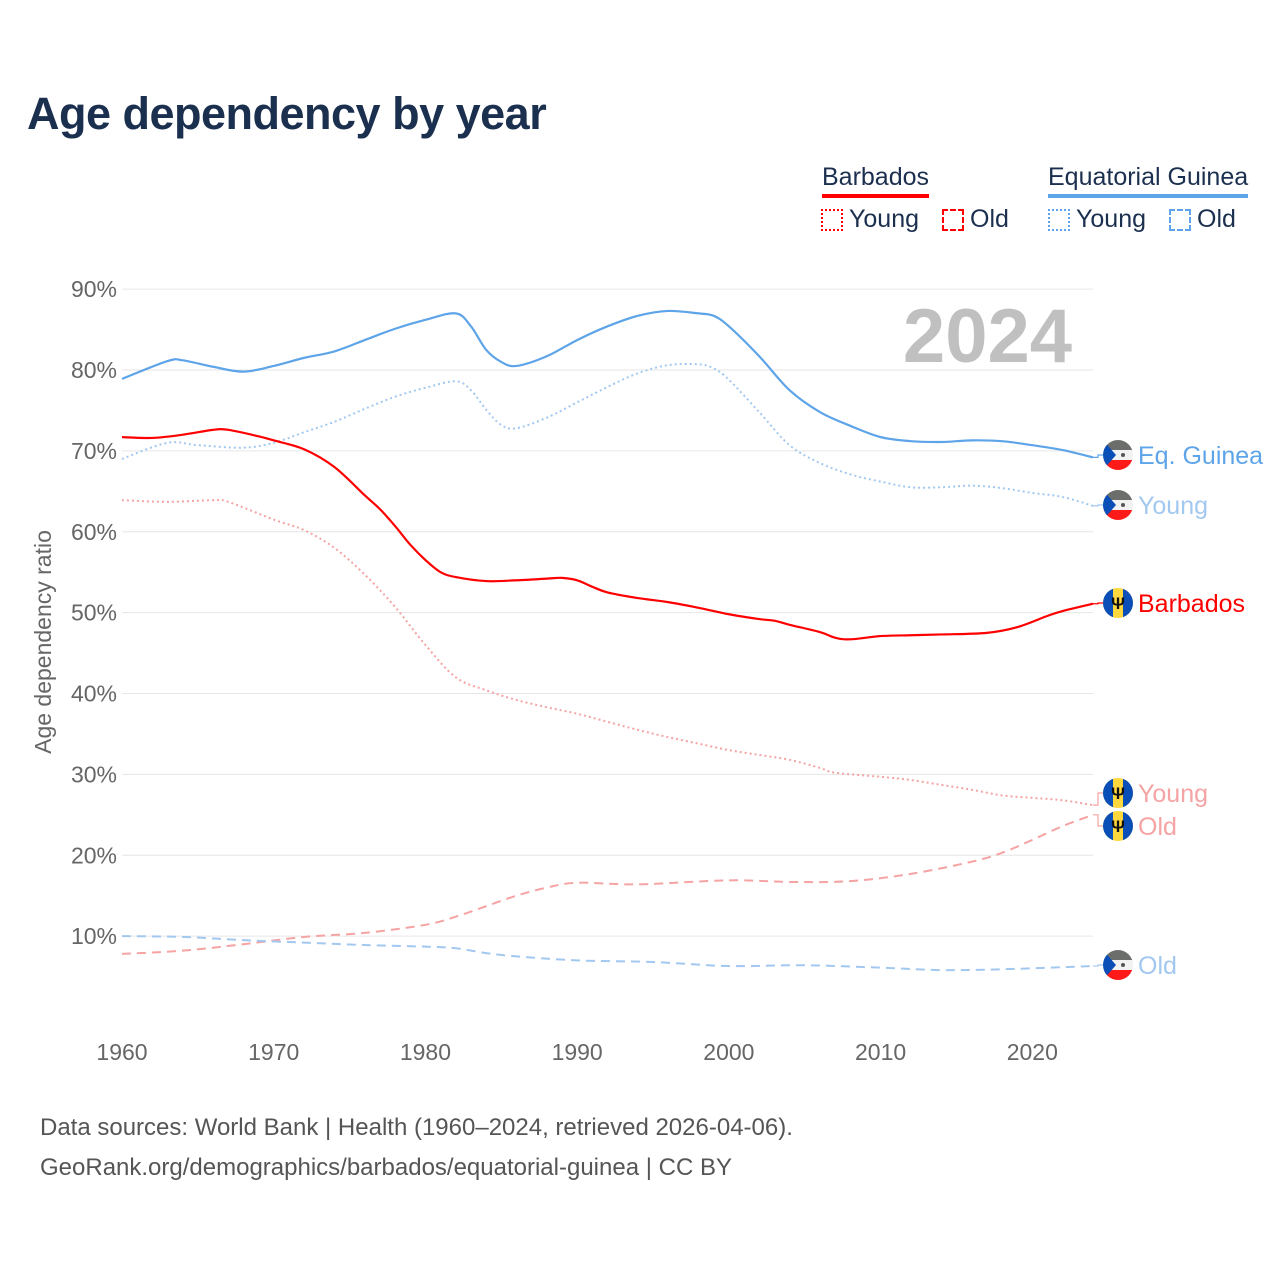 The width and height of the screenshot is (1280, 1280). I want to click on x-tick-label: 1990, so click(577, 1052).